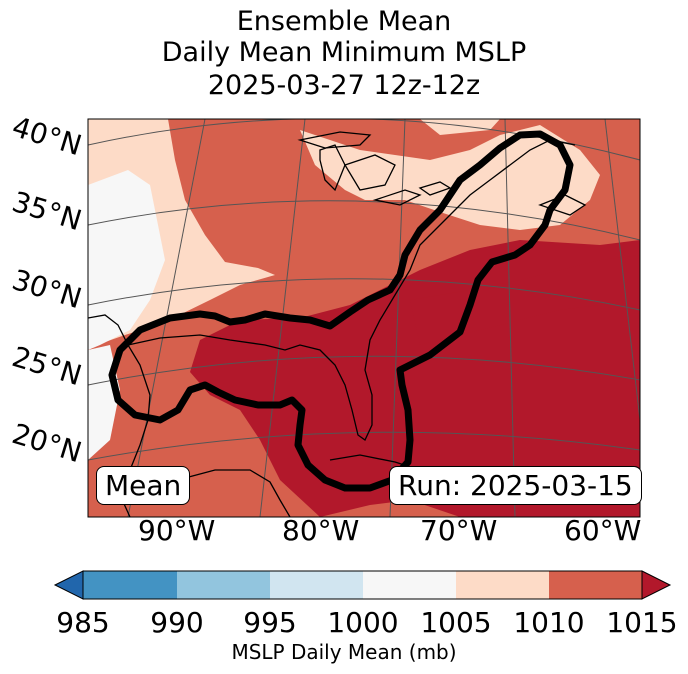 The height and width of the screenshot is (674, 688). I want to click on field-gt-1015-atlantic, so click(525, 300).